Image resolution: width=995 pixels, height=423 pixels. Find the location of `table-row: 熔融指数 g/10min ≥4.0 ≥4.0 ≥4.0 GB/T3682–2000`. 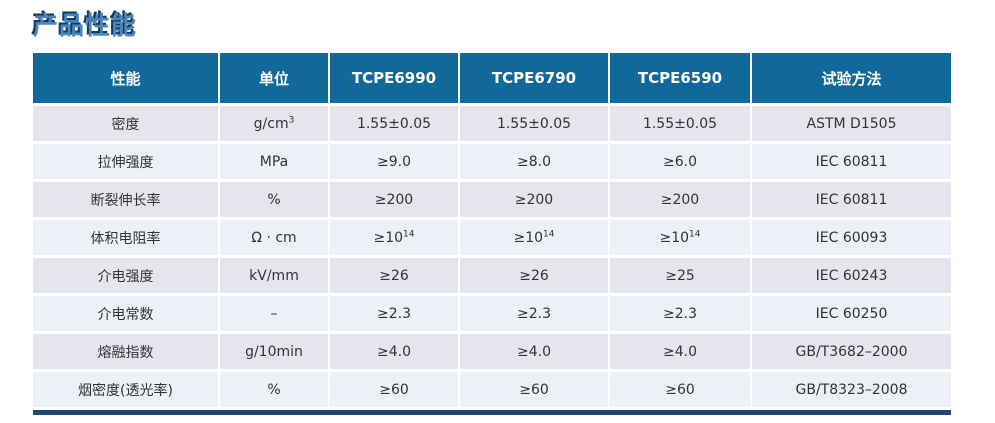

table-row: 熔融指数 g/10min ≥4.0 ≥4.0 ≥4.0 GB/T3682–2000 is located at coordinates (492, 353).